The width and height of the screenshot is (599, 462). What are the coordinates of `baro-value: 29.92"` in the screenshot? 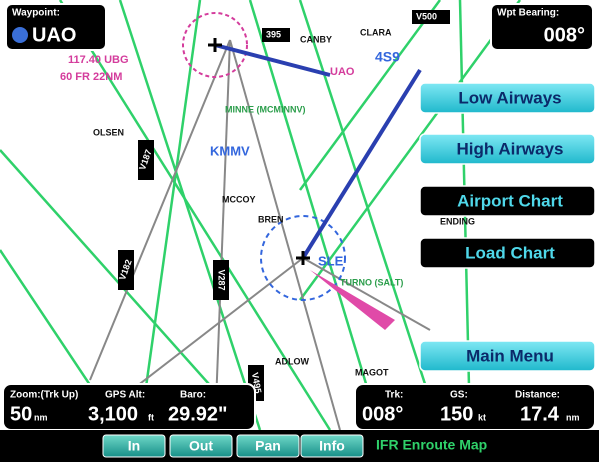 It's located at (198, 414).